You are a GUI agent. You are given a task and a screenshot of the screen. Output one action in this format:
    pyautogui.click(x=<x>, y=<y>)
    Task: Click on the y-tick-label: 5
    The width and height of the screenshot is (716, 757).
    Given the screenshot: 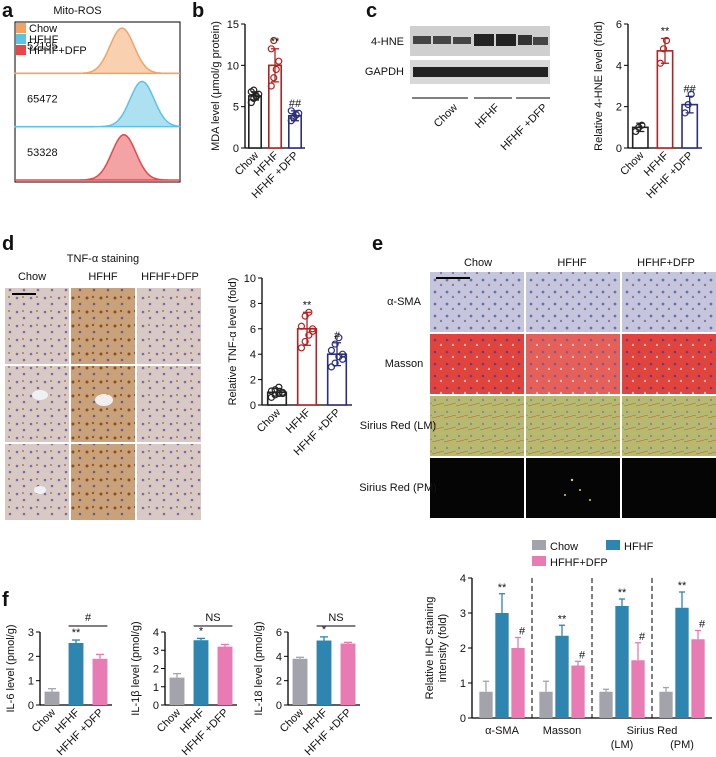 What is the action you would take?
    pyautogui.click(x=236, y=108)
    